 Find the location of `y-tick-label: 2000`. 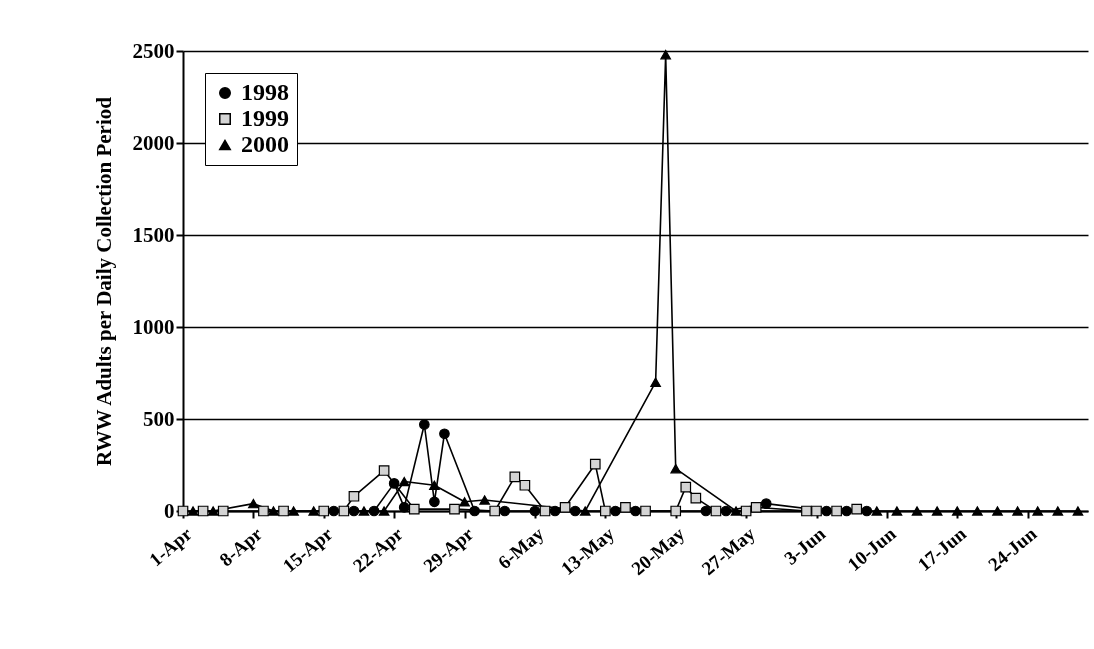

y-tick-label: 2000 is located at coordinates (153, 142).